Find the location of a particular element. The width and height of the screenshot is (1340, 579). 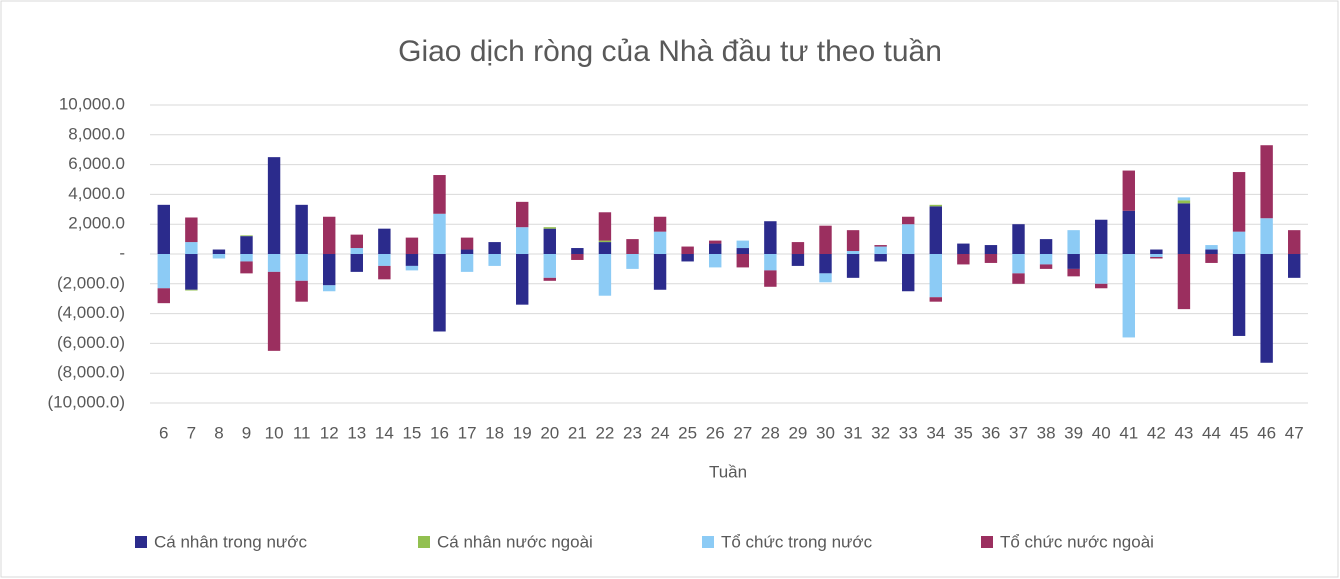

x-tick-label: 25 is located at coordinates (687, 432).